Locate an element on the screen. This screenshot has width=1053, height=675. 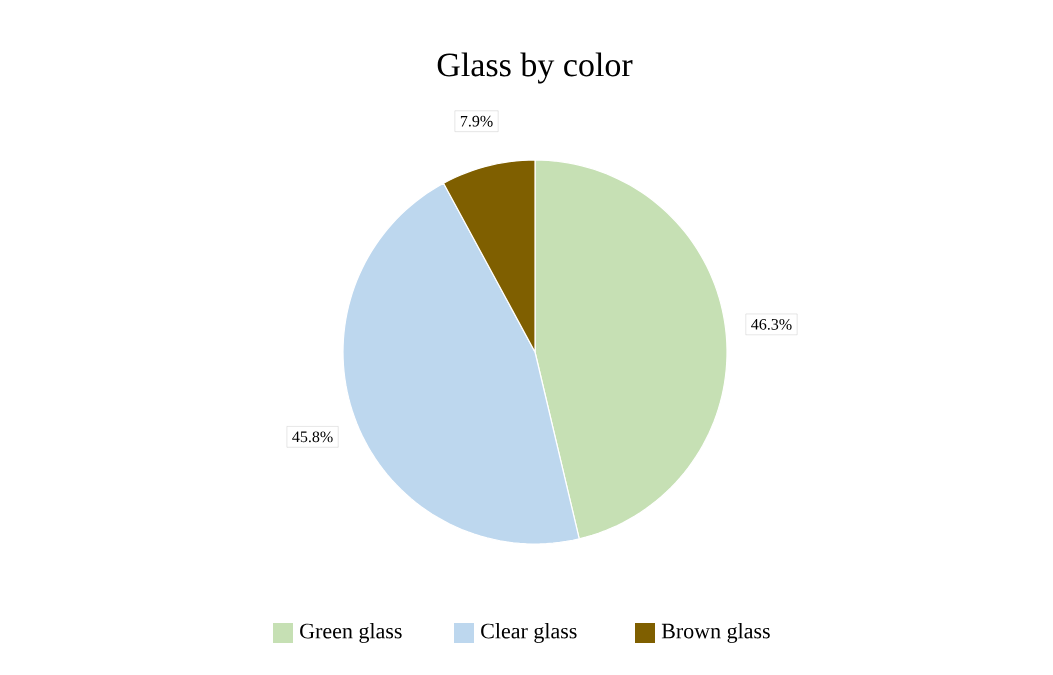
legend-label: Green glass is located at coordinates (351, 633).